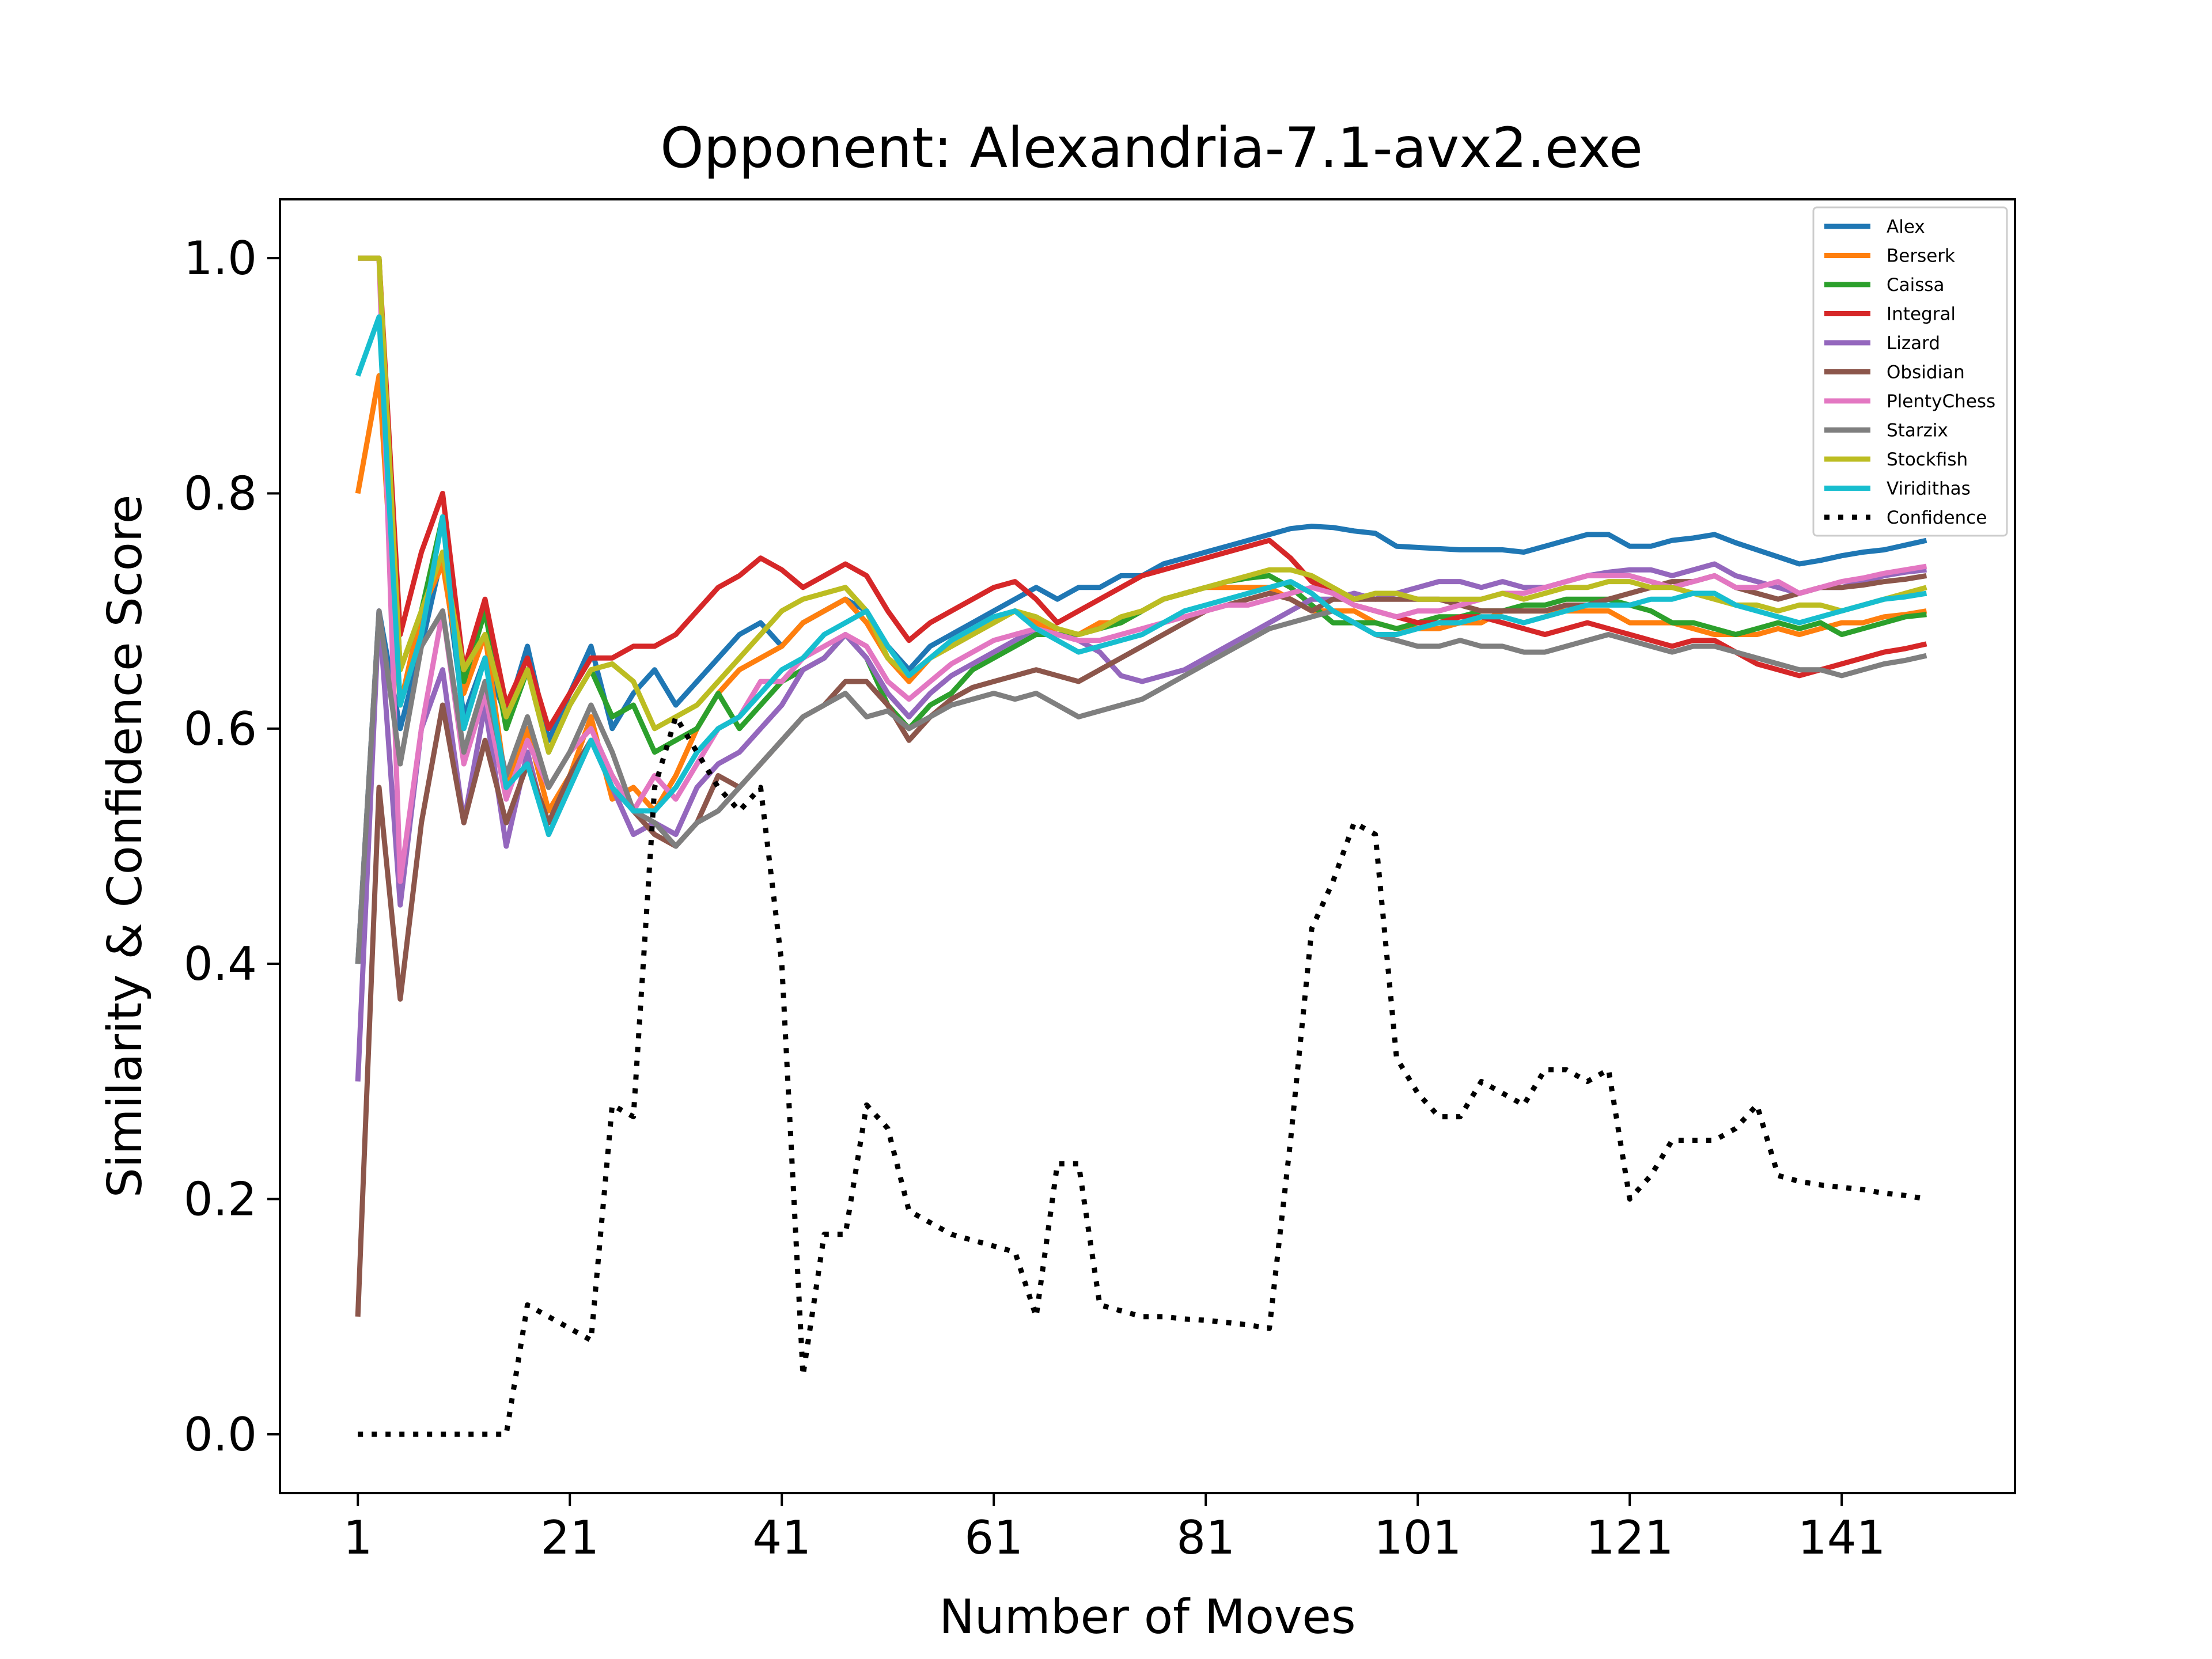  What do you see at coordinates (1205, 1538) in the screenshot?
I see `x-tick-label: 81` at bounding box center [1205, 1538].